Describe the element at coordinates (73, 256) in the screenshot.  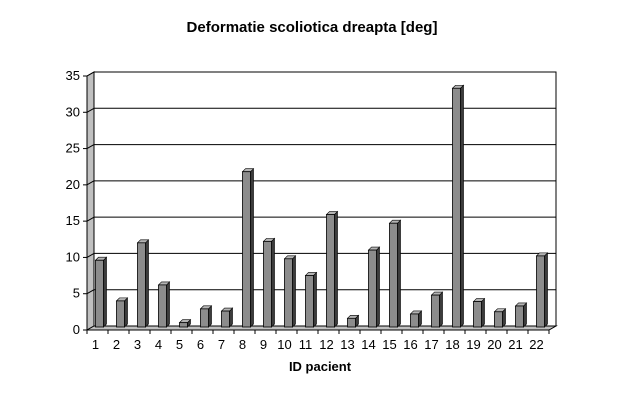
I see `y-tick-label: 10` at that location.